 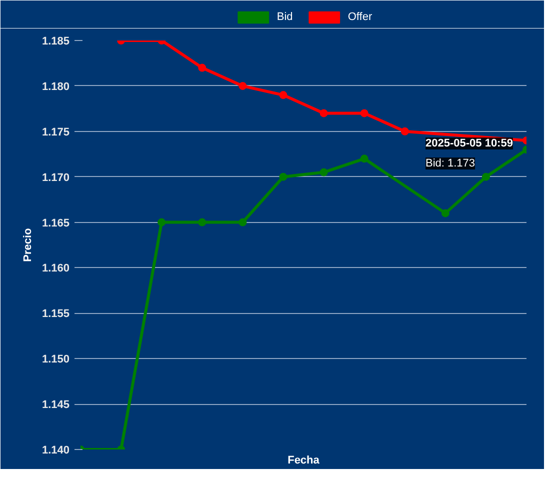 What do you see at coordinates (469, 144) in the screenshot?
I see `annotation: 2025-05-05 10:59` at bounding box center [469, 144].